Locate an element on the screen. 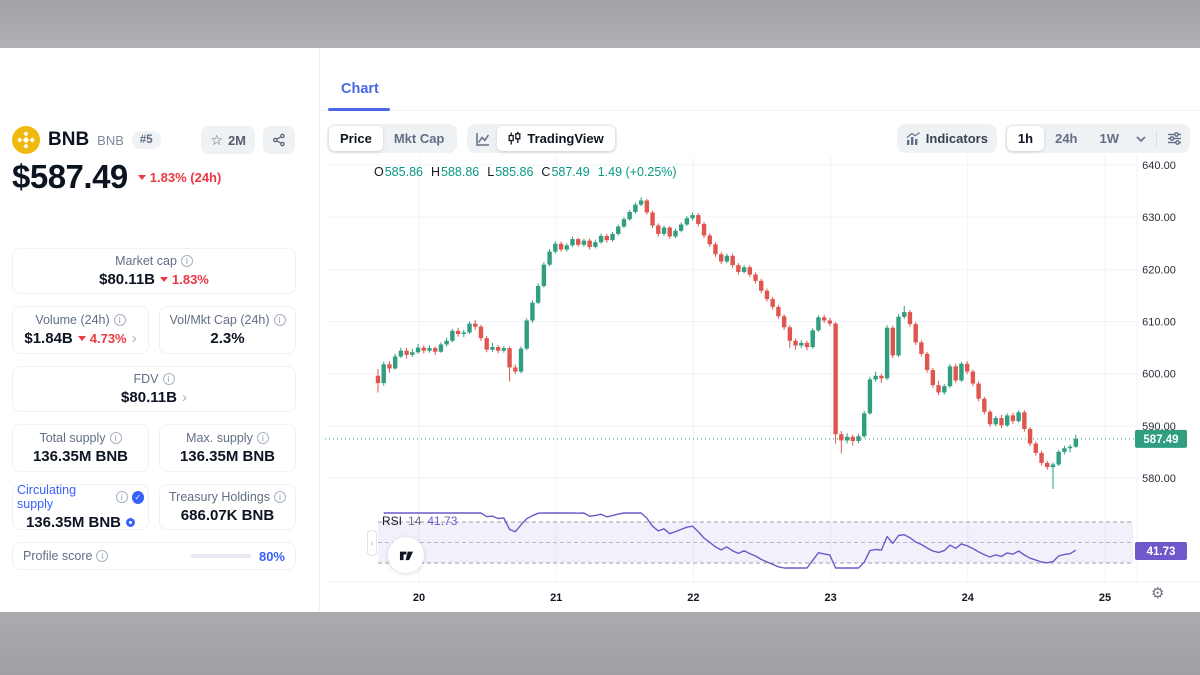 The image size is (1200, 675). vol-mktcap-value: 2.3% is located at coordinates (227, 338).